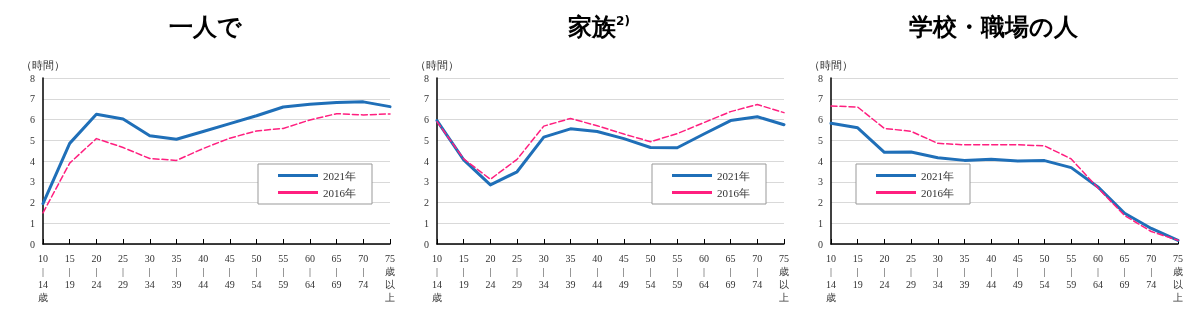 This screenshot has width=1200, height=326. Describe the element at coordinates (993, 27) in the screenshot. I see `chart-title: 学校・職場の人` at that location.